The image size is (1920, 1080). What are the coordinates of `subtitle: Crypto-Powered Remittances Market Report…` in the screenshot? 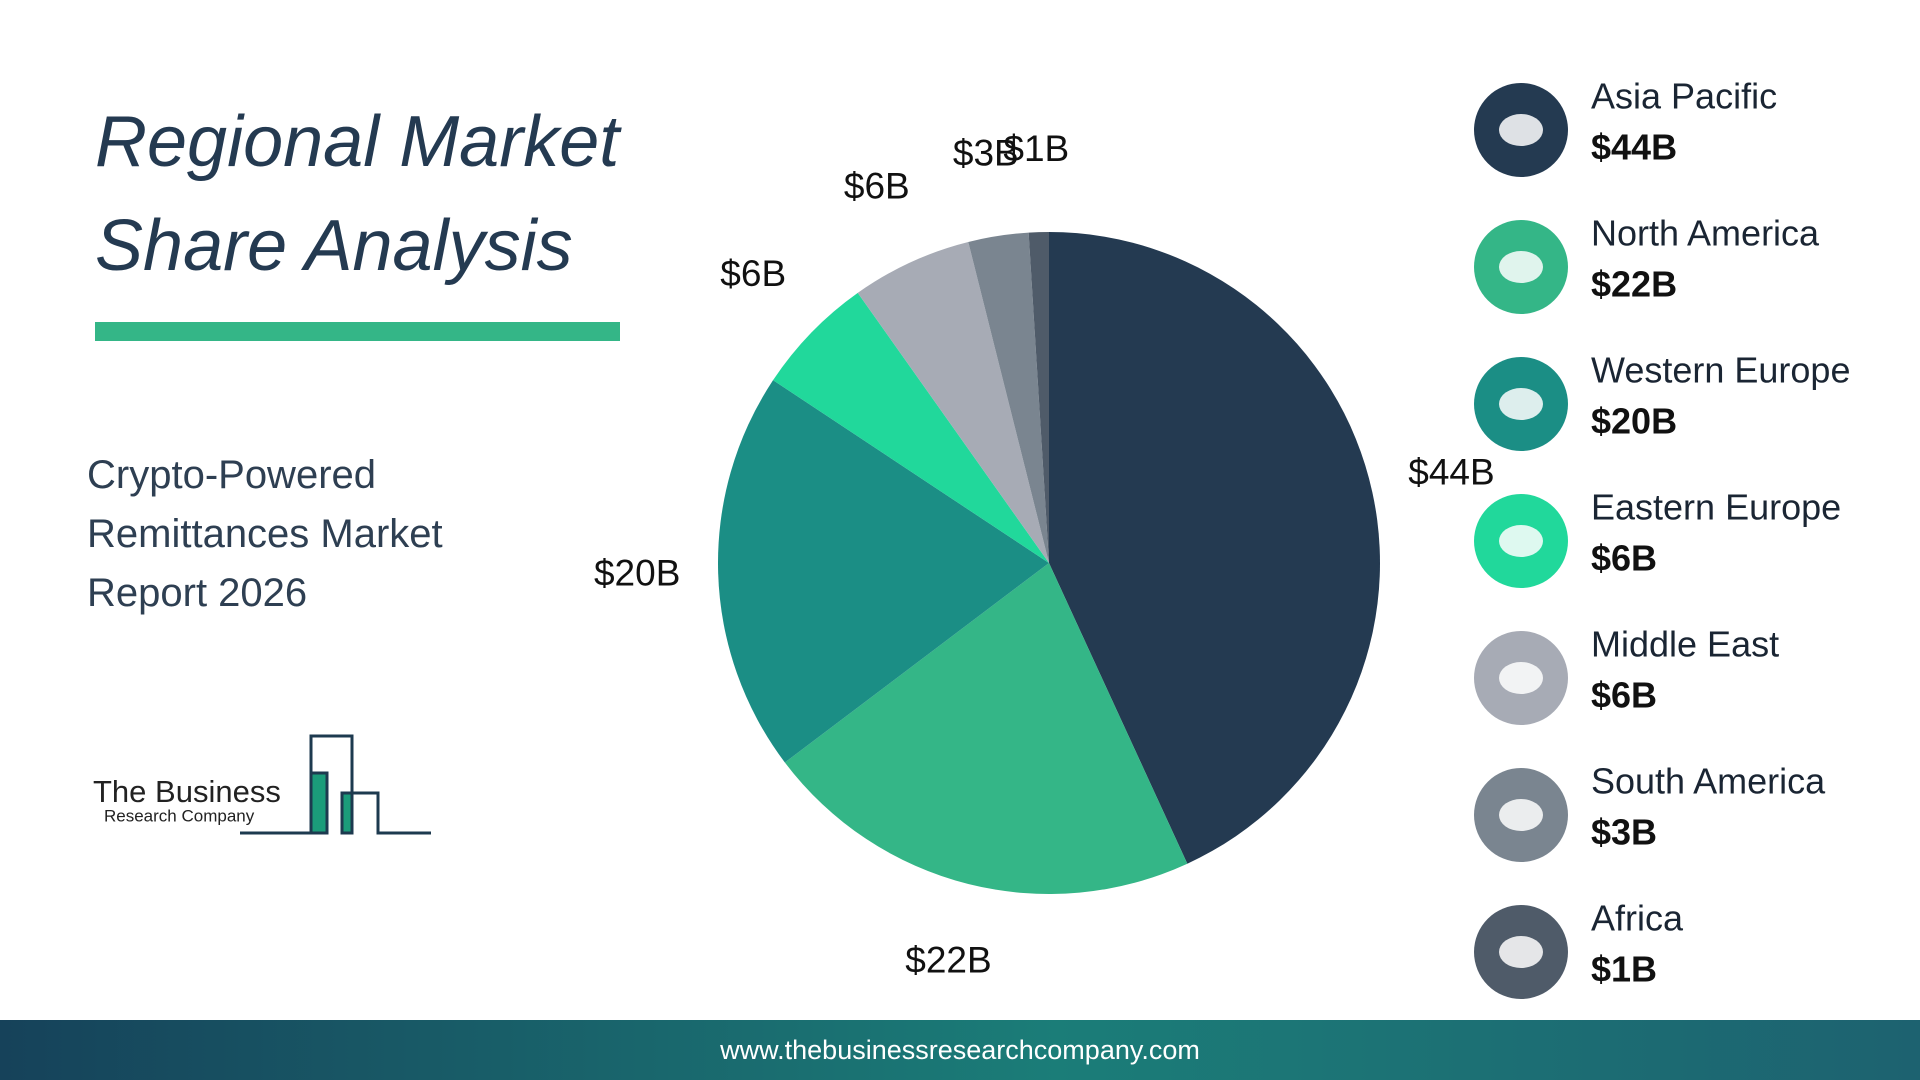 It's located at (265, 534).